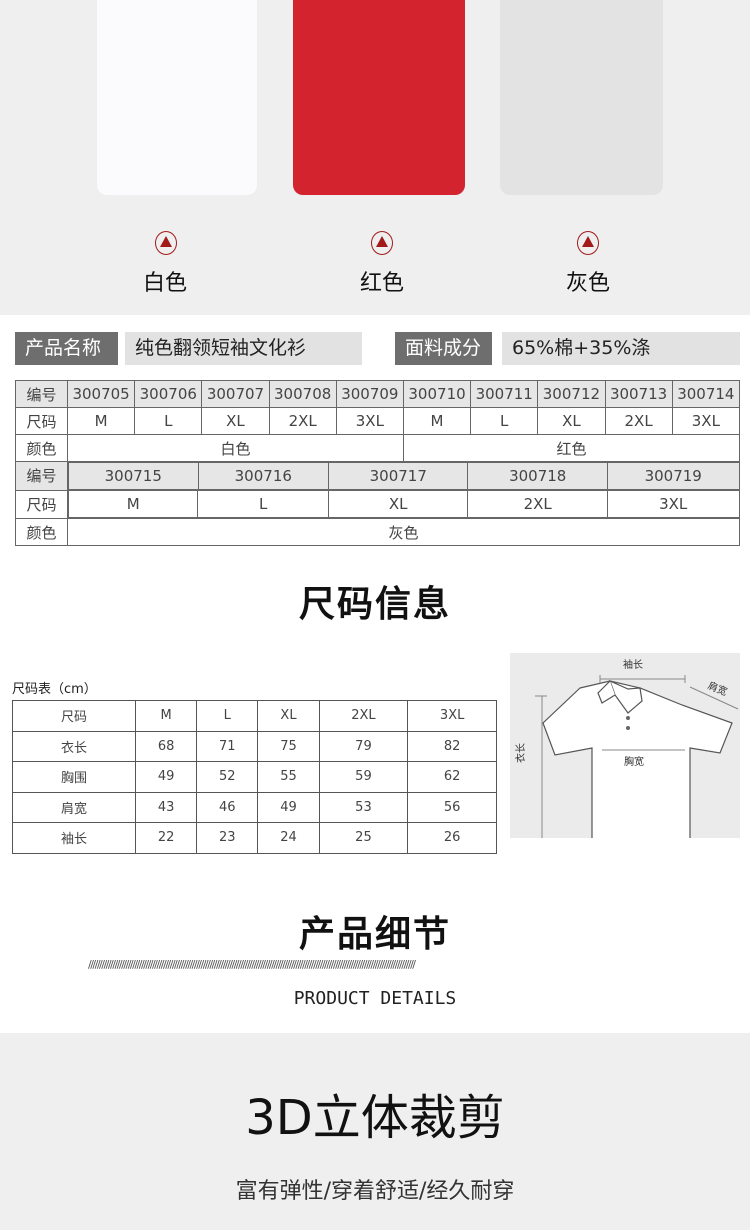  What do you see at coordinates (621, 348) in the screenshot?
I see `fabric-value: 65%棉+35%涤` at bounding box center [621, 348].